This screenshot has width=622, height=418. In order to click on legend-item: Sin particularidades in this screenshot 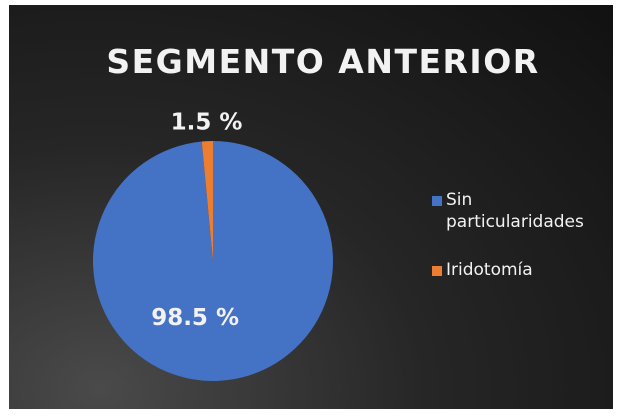, I will do `click(519, 211)`.